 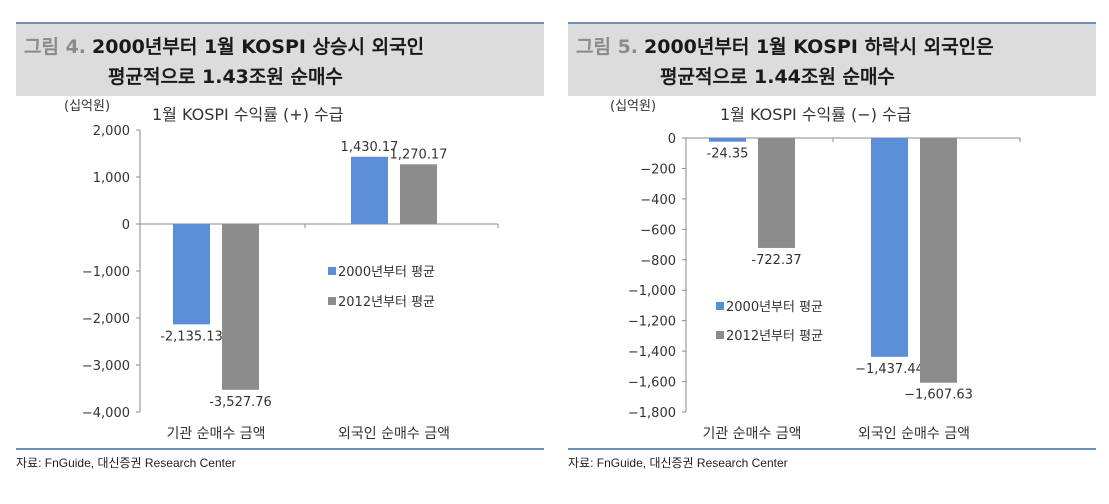 I want to click on data-label: -2,135.13, so click(x=191, y=336).